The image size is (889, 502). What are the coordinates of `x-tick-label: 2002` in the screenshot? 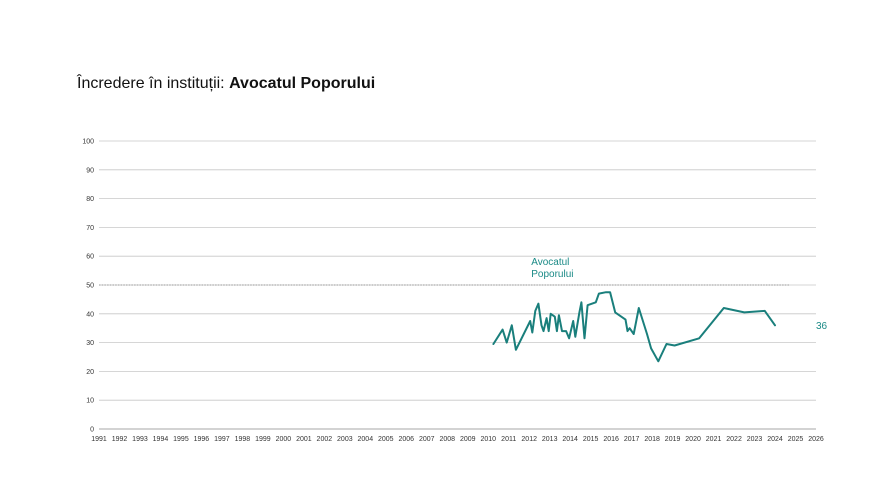 It's located at (325, 439).